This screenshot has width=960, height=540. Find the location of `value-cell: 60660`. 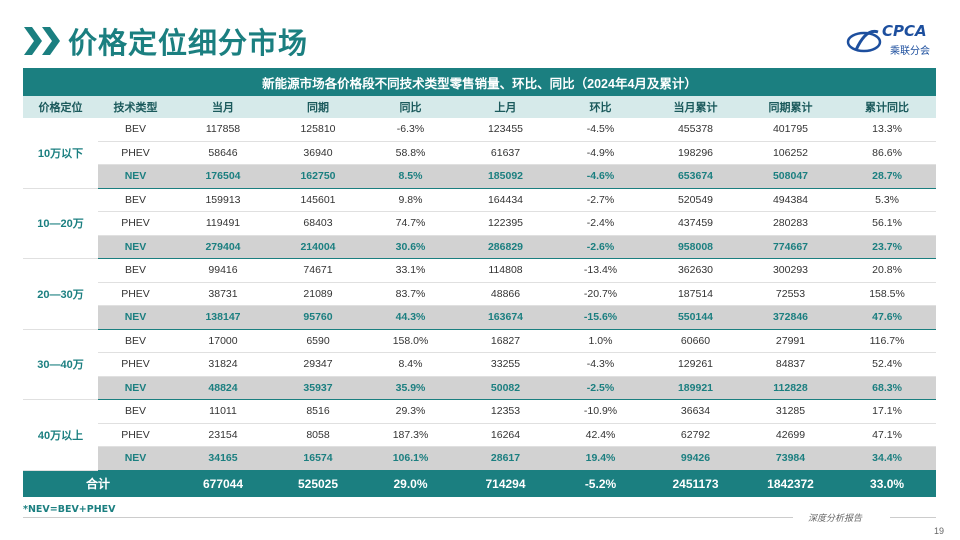

value-cell: 60660 is located at coordinates (695, 341).